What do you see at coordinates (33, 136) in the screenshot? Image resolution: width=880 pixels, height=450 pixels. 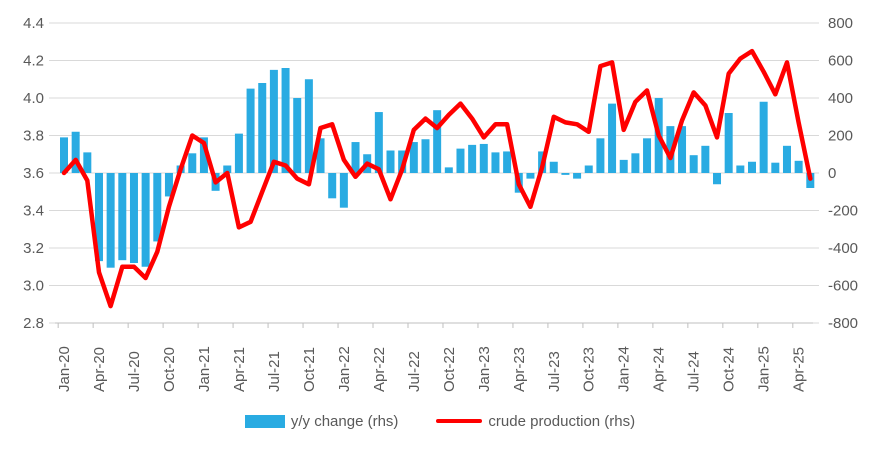 I see `left-axis-label: 3.8` at bounding box center [33, 136].